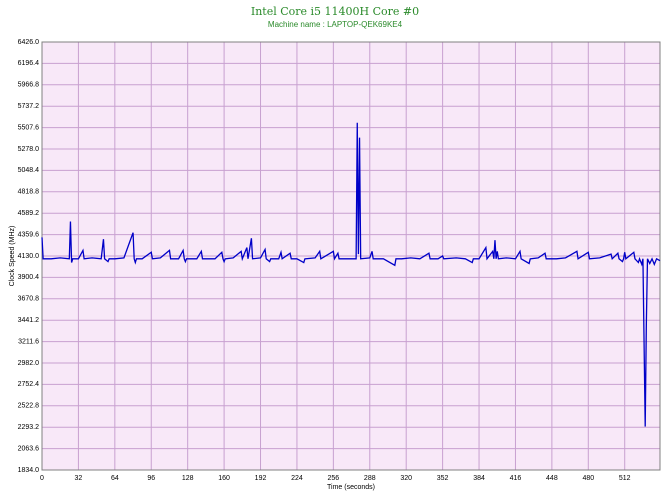 The image size is (670, 503). I want to click on x-tick-label: 64, so click(115, 478).